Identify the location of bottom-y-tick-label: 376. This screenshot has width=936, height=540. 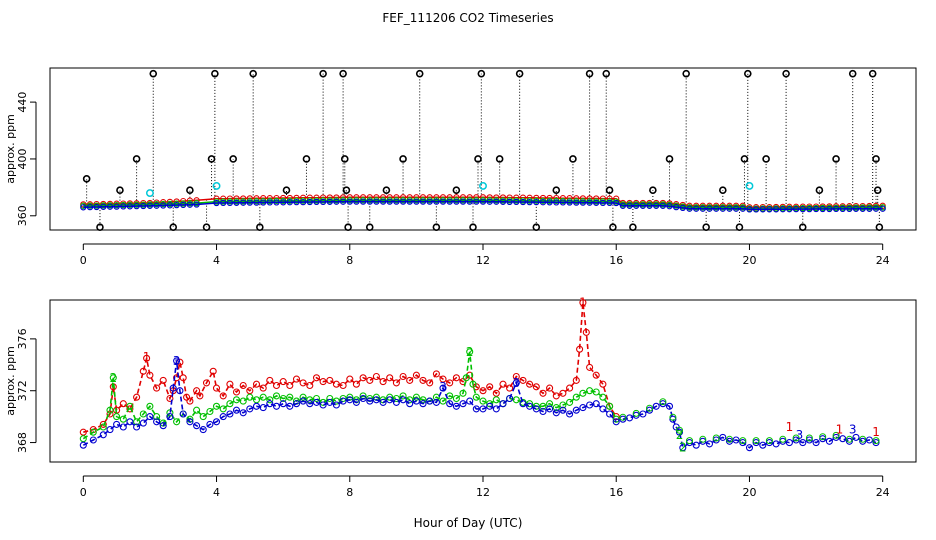
(22, 338).